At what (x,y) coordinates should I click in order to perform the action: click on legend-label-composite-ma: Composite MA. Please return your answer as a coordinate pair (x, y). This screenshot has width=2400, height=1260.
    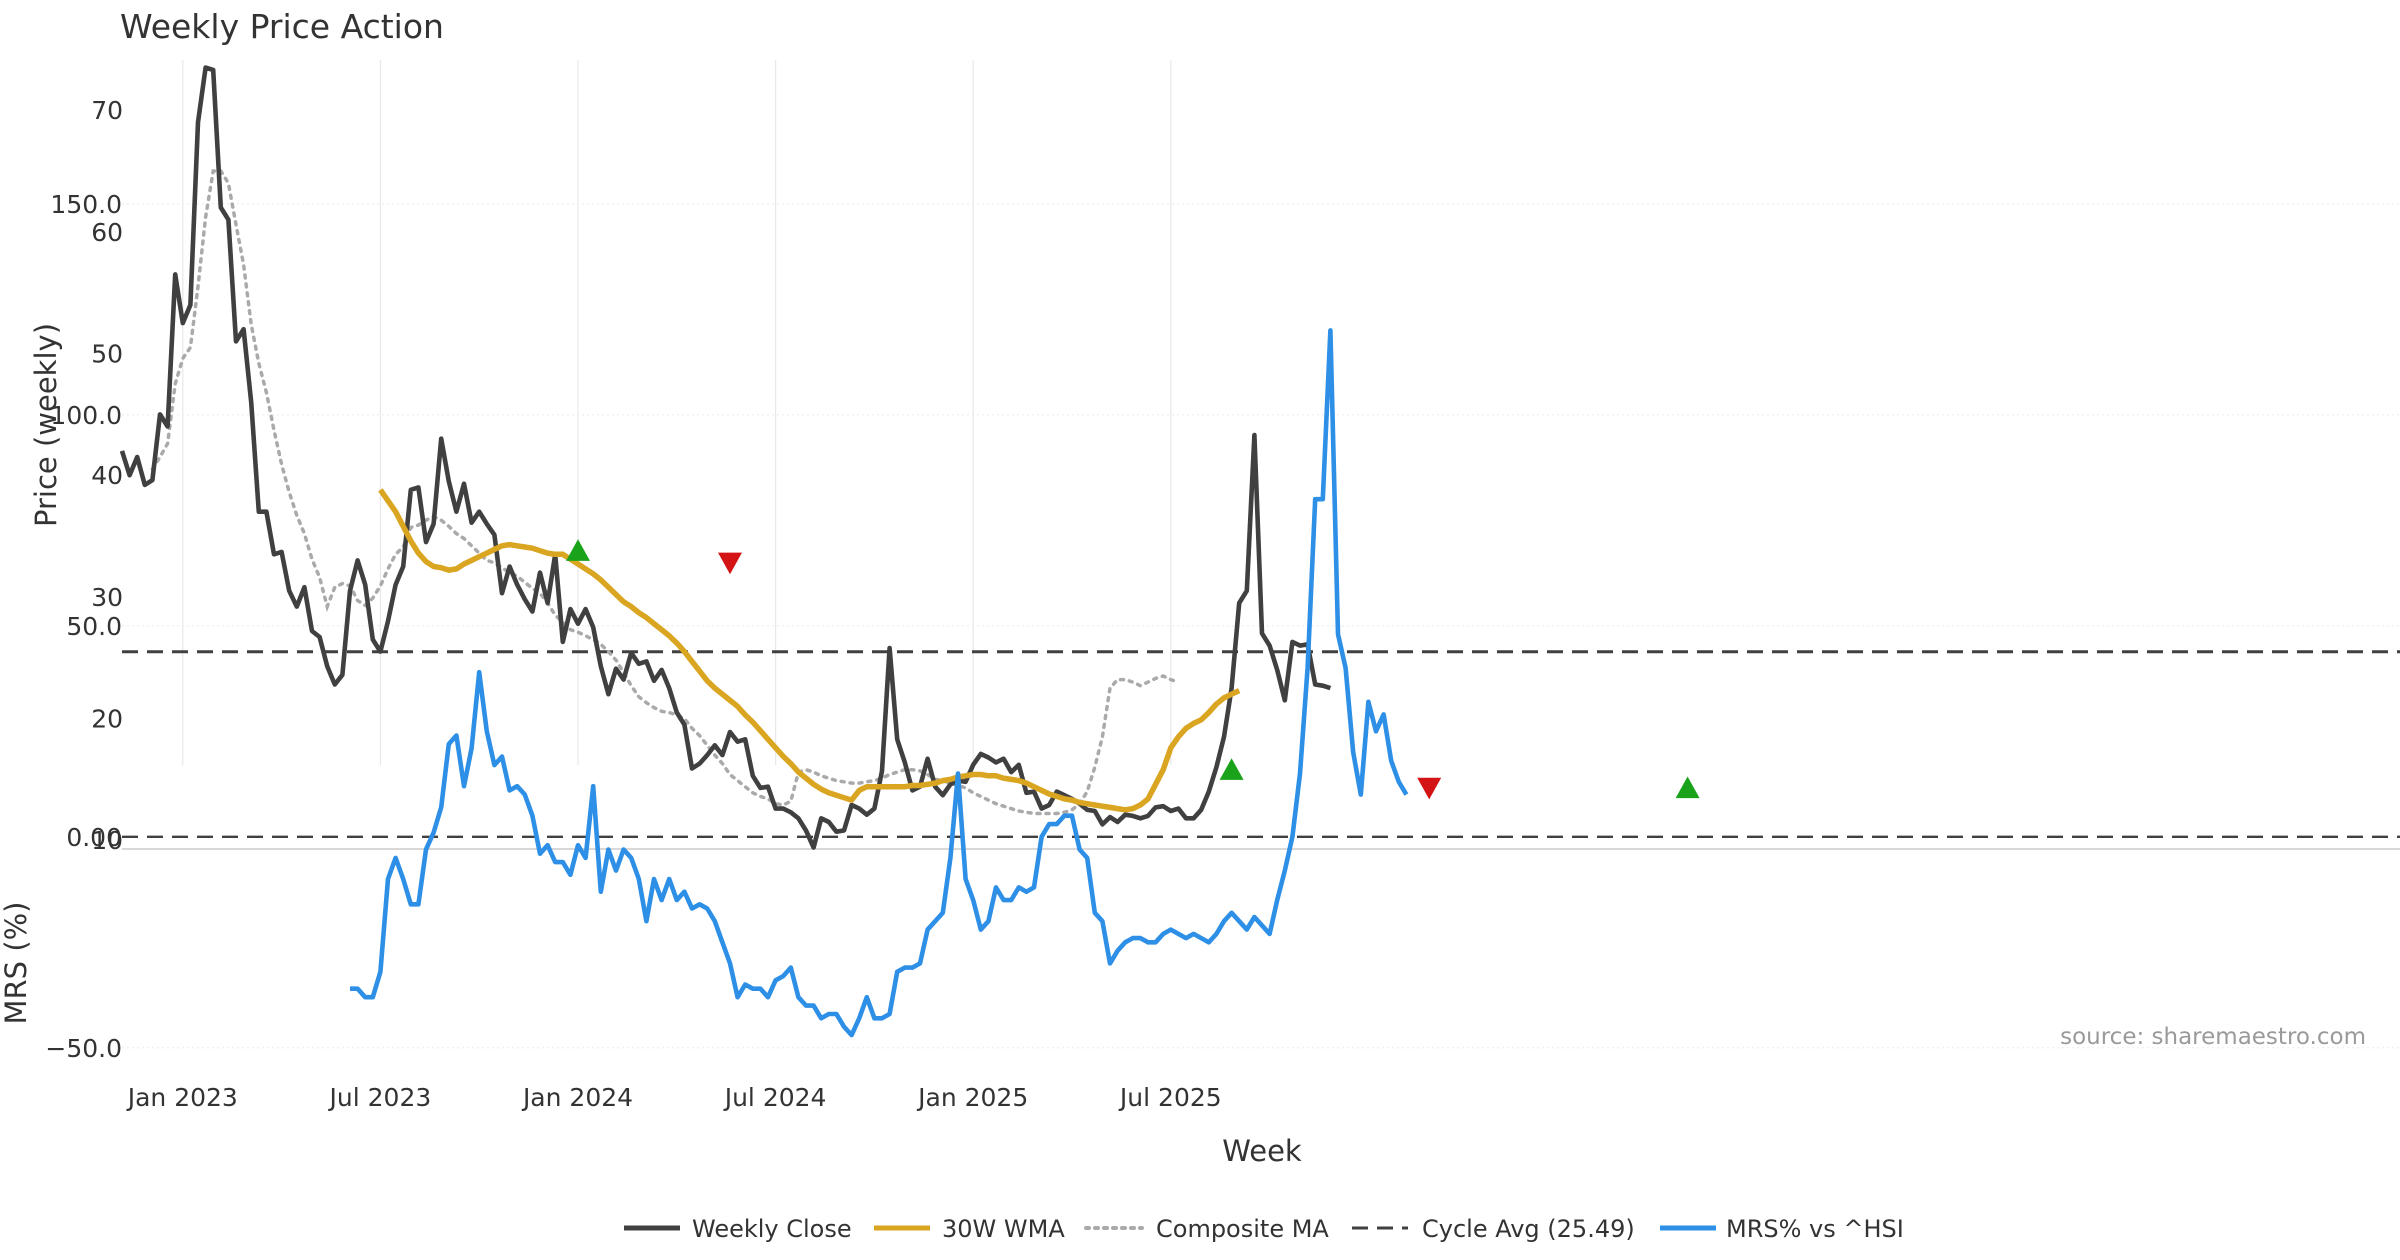
    Looking at the image, I should click on (1242, 1229).